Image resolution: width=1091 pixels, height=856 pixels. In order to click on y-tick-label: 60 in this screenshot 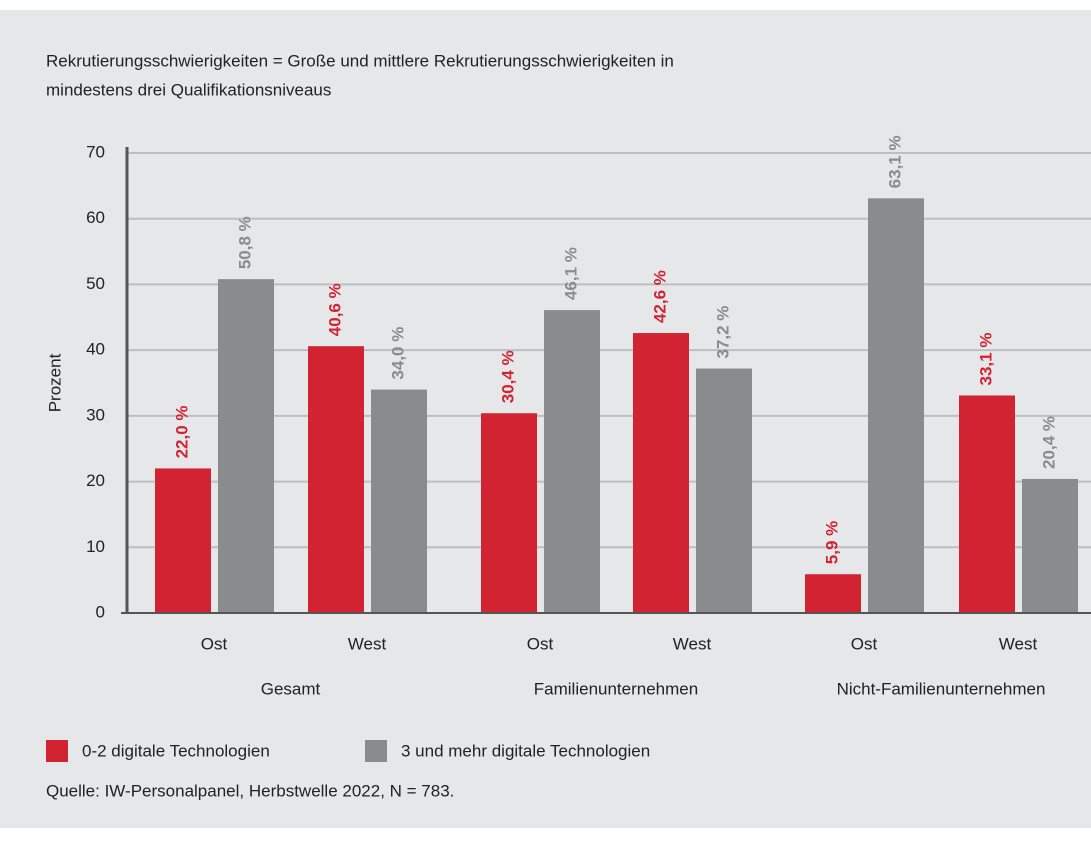, I will do `click(95, 217)`.